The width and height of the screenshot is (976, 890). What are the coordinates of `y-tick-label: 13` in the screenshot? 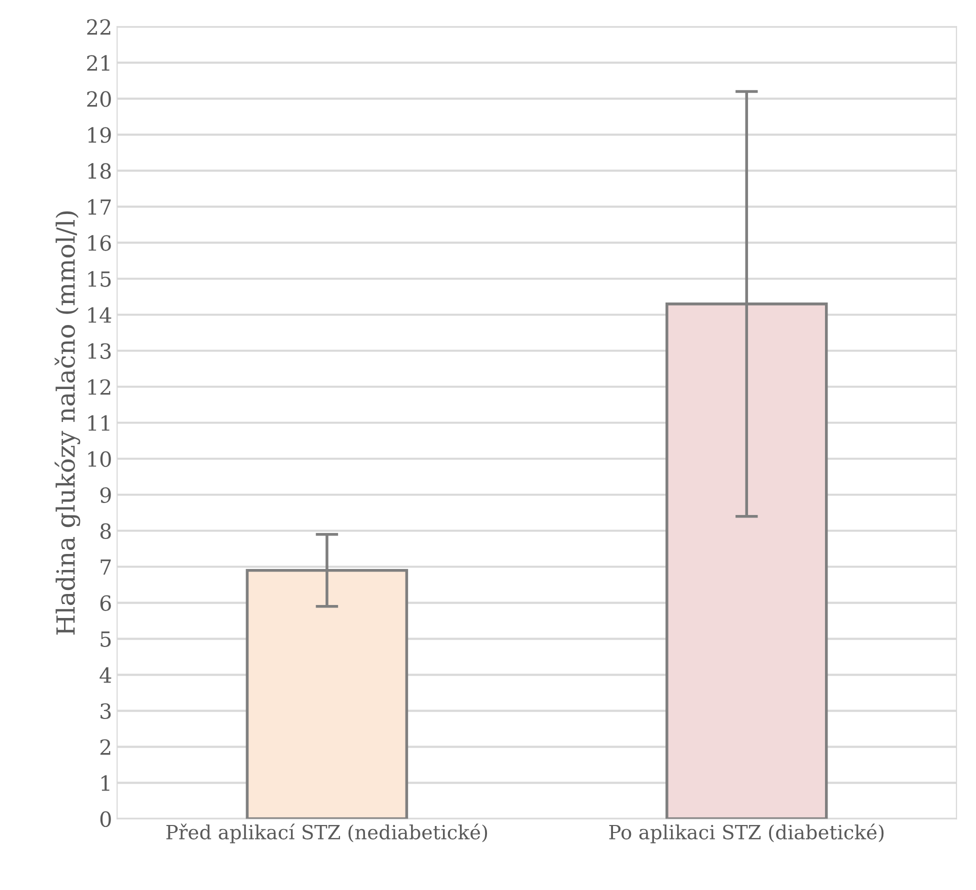 It's located at (99, 351).